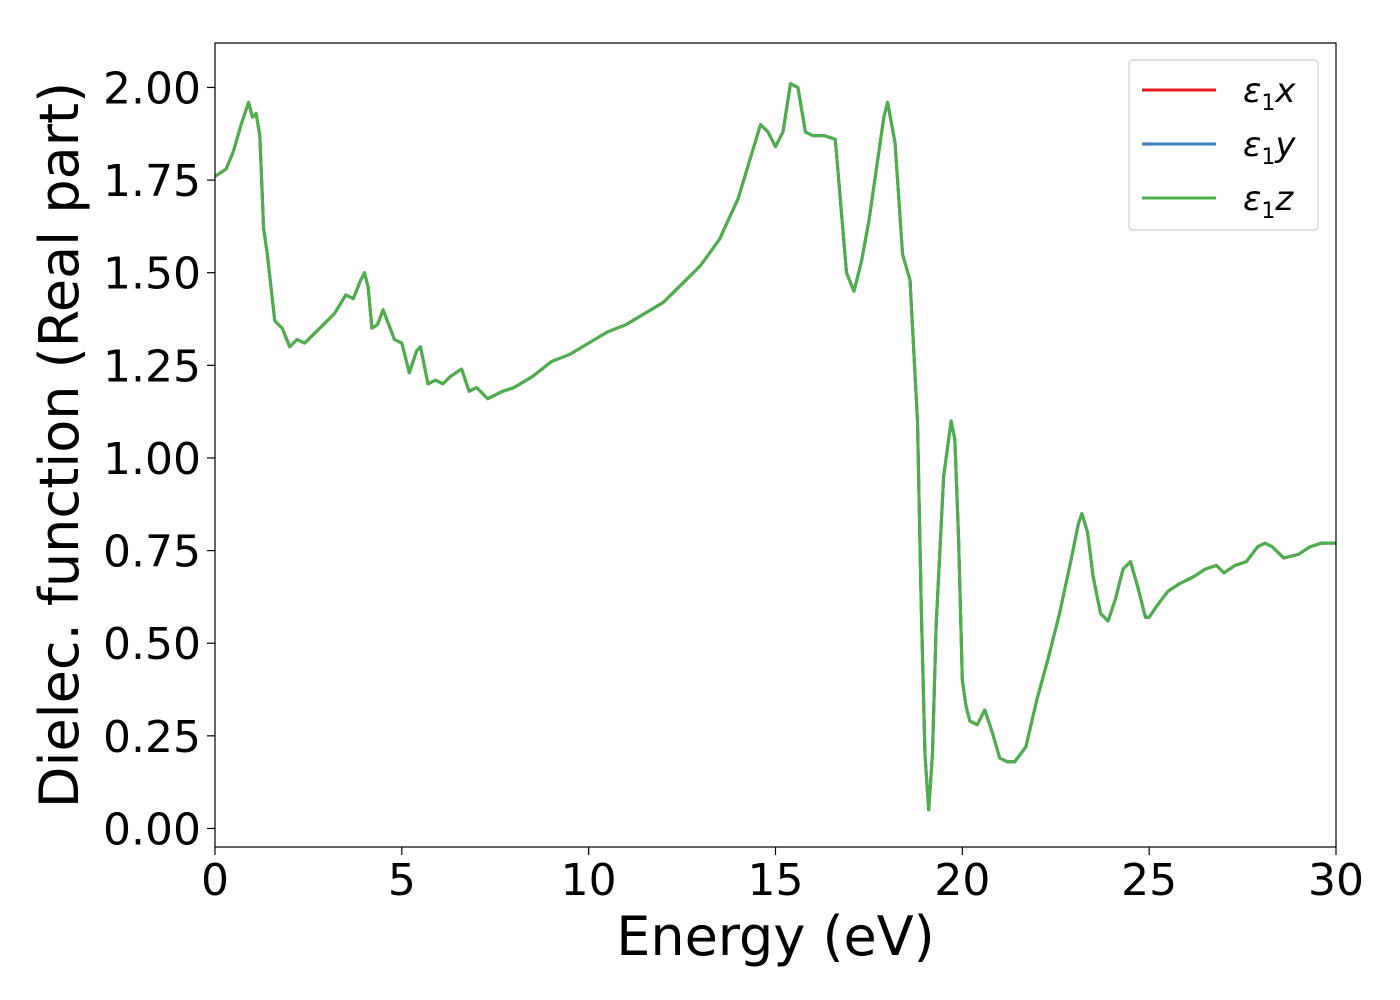  What do you see at coordinates (1336, 880) in the screenshot?
I see `x-tick-label: 30` at bounding box center [1336, 880].